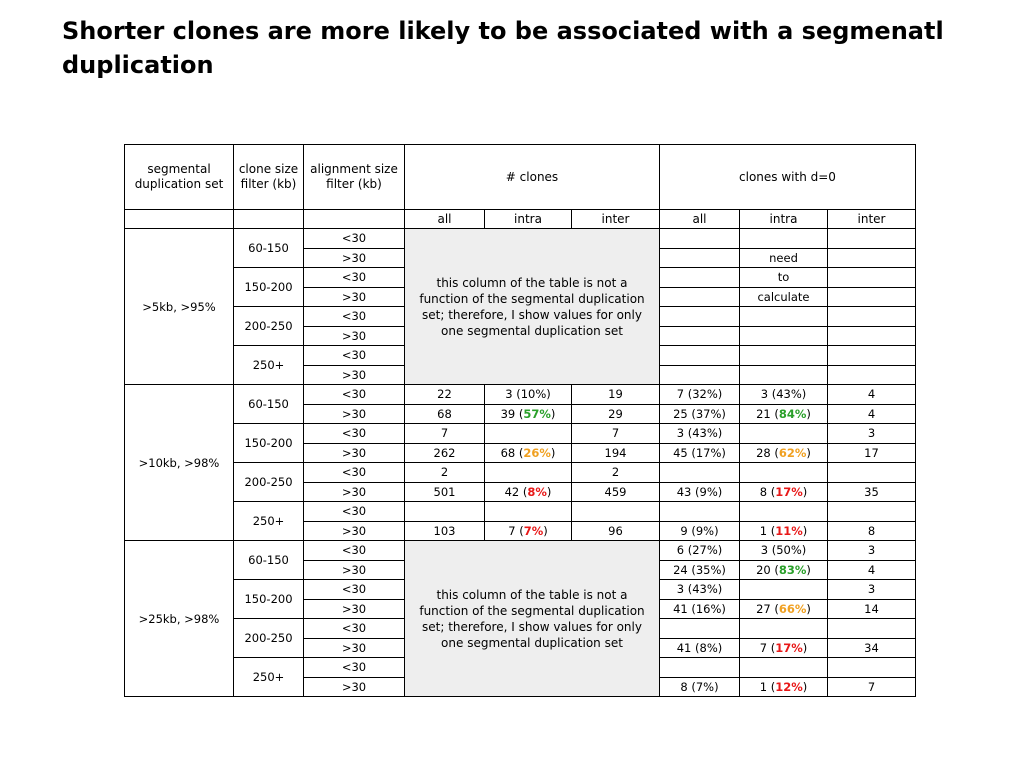 The width and height of the screenshot is (1024, 768). Describe the element at coordinates (268, 443) in the screenshot. I see `clone-size-cell: 150-200` at that location.